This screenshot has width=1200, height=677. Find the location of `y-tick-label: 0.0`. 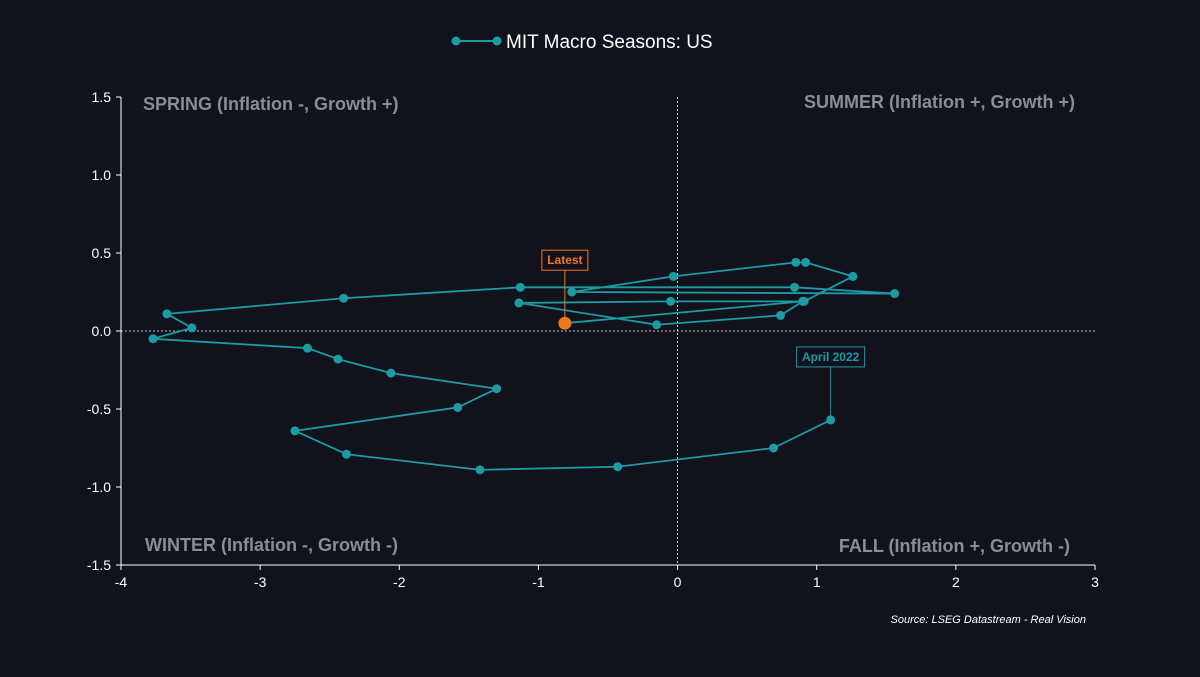

y-tick-label: 0.0 is located at coordinates (102, 331).